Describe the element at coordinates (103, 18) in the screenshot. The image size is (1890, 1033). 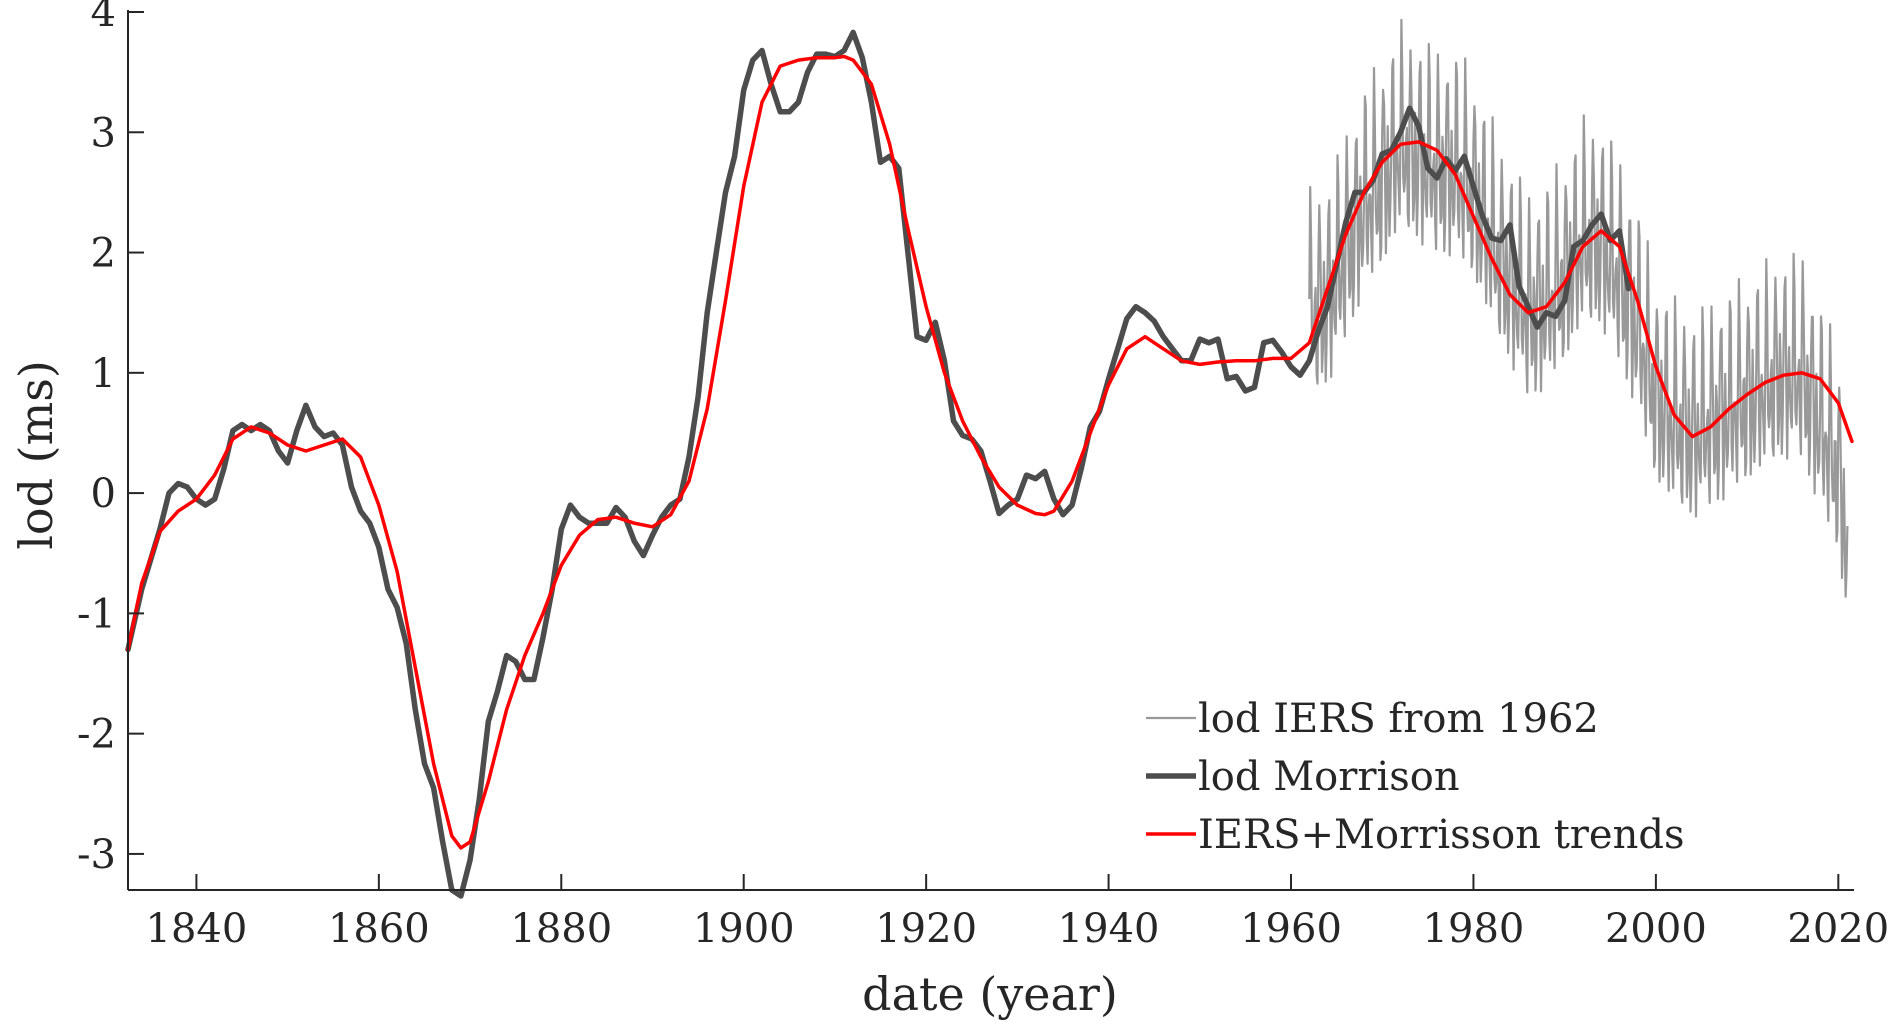
I see `y-tick-label: 4` at that location.